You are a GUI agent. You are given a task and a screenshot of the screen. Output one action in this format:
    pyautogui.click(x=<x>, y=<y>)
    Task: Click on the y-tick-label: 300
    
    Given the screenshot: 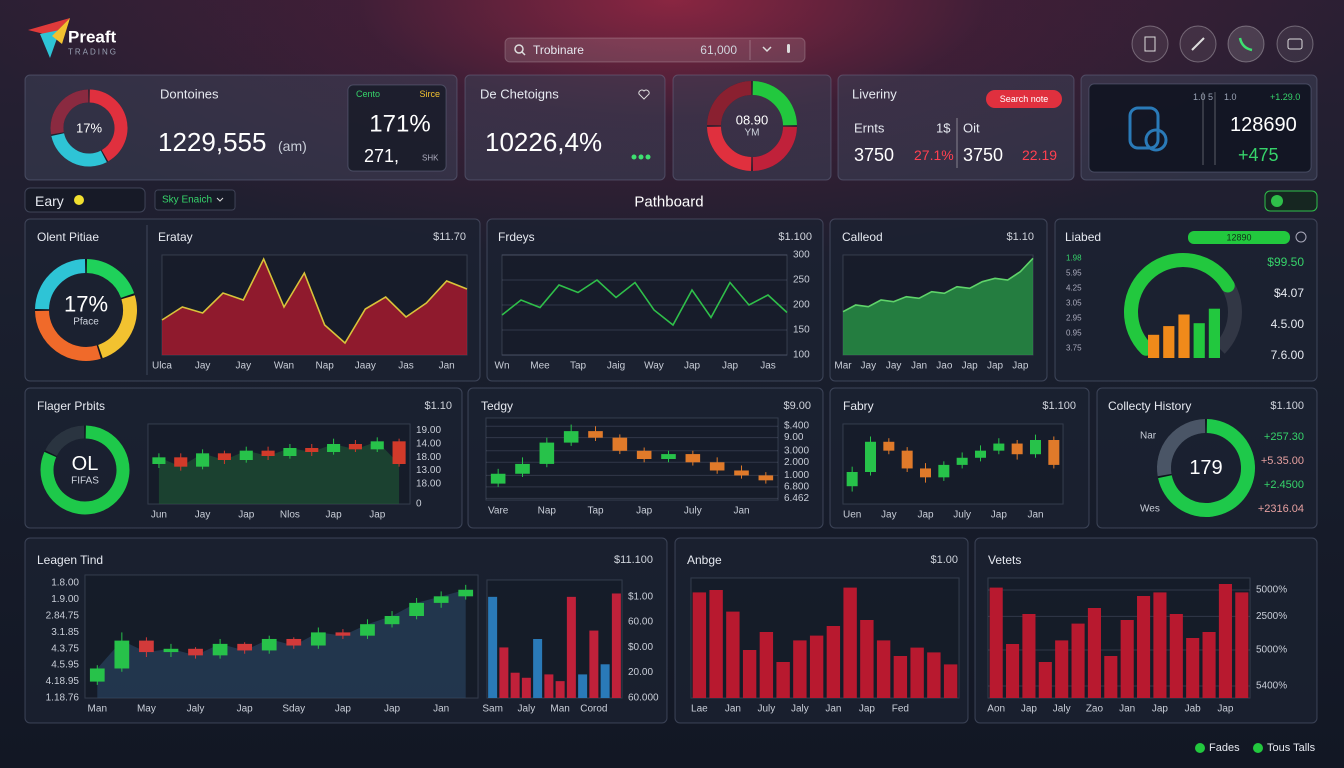 What is the action you would take?
    pyautogui.click(x=801, y=255)
    